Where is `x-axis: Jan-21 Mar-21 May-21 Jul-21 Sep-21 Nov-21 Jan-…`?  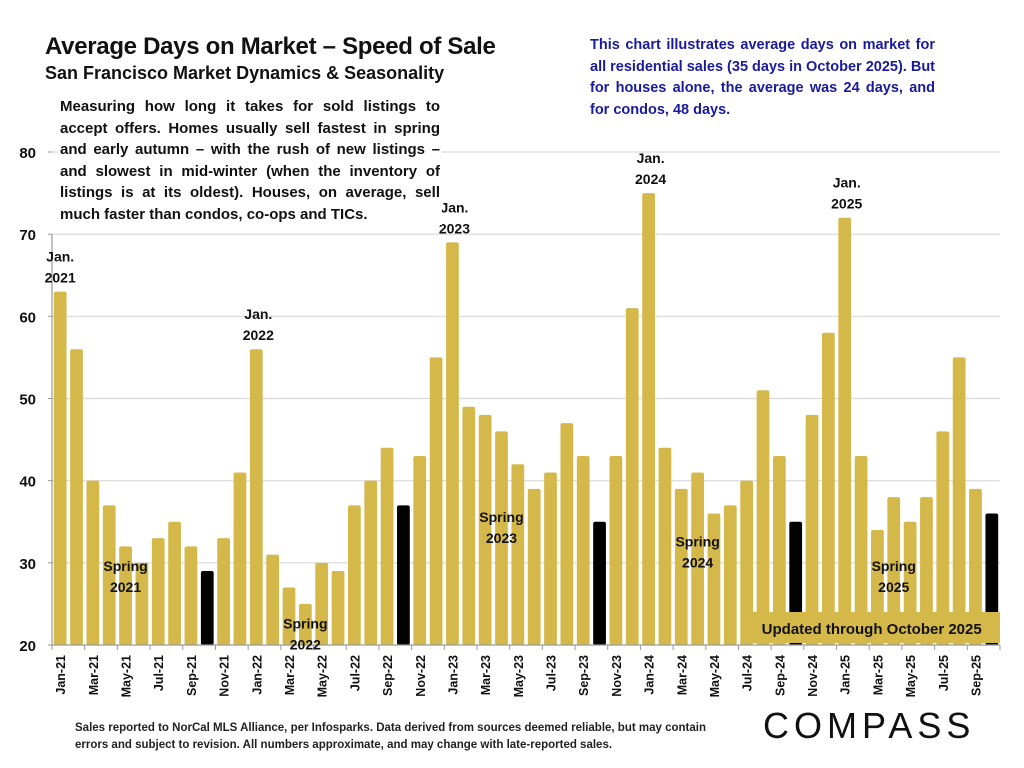 x-axis: Jan-21 Mar-21 May-21 Jul-21 Sep-21 Nov-21 Jan-… is located at coordinates (526, 670).